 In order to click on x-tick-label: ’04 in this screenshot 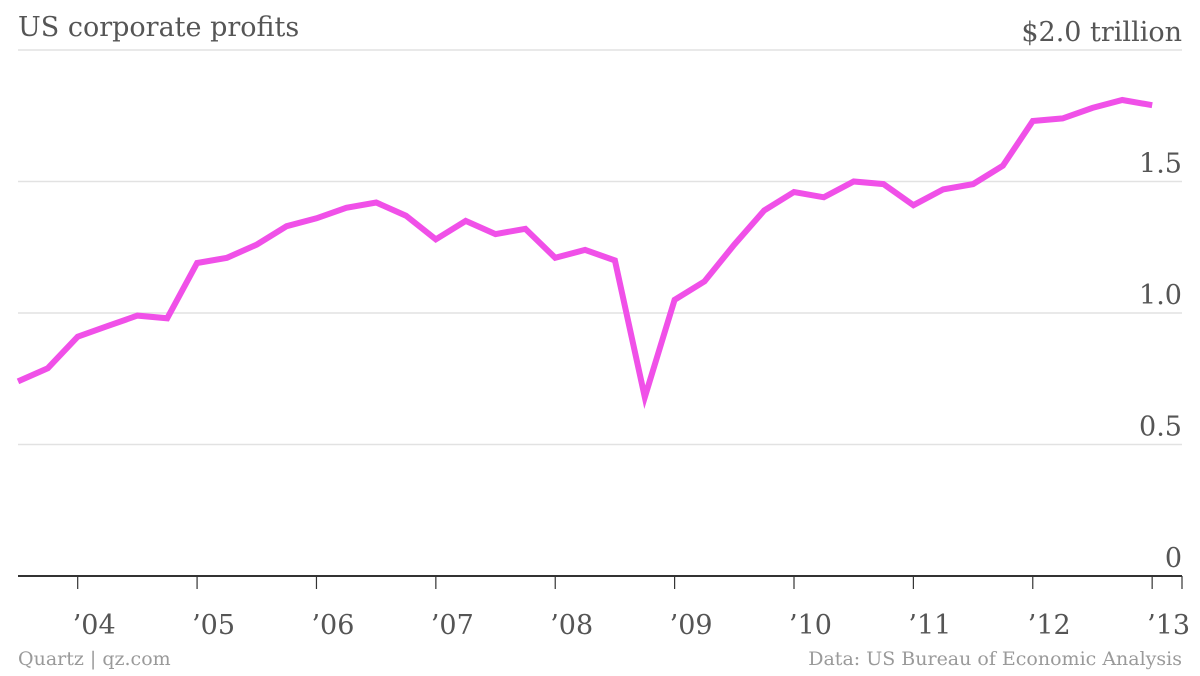, I will do `click(94, 625)`.